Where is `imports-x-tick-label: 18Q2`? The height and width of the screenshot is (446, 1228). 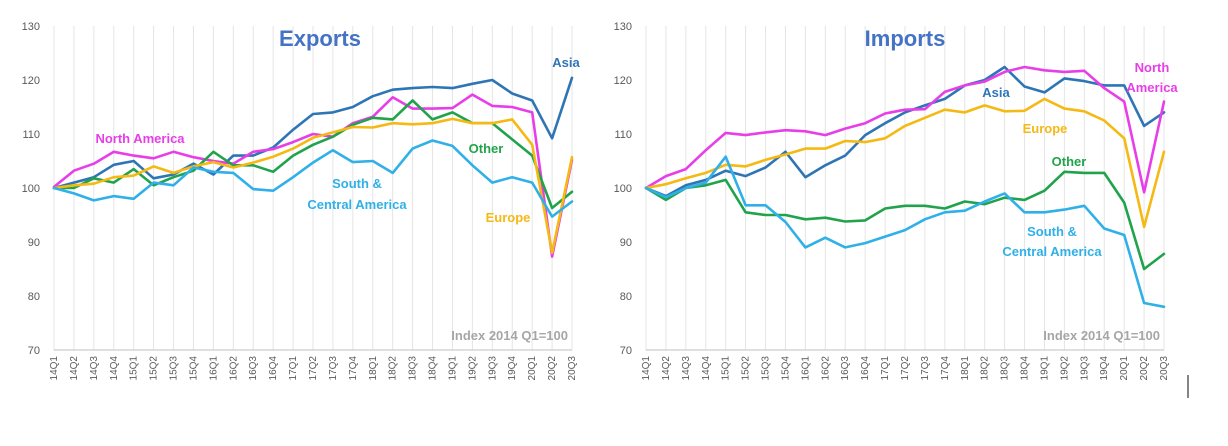
imports-x-tick-label: 18Q2 is located at coordinates (985, 368).